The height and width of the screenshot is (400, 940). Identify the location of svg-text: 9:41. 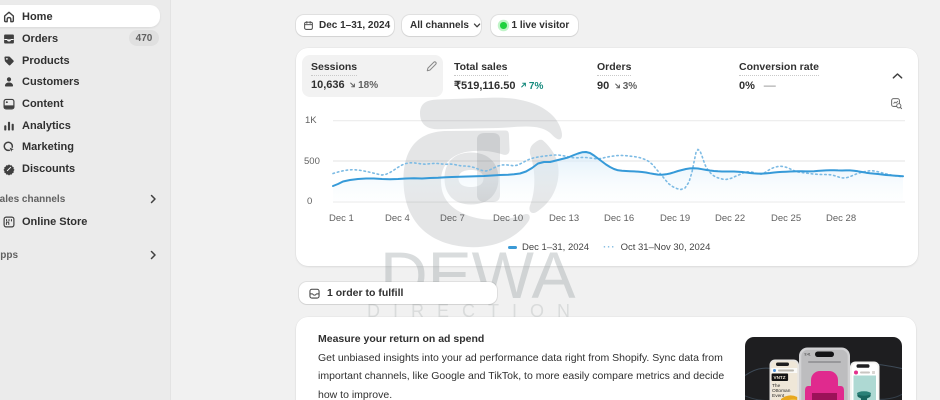
(808, 354).